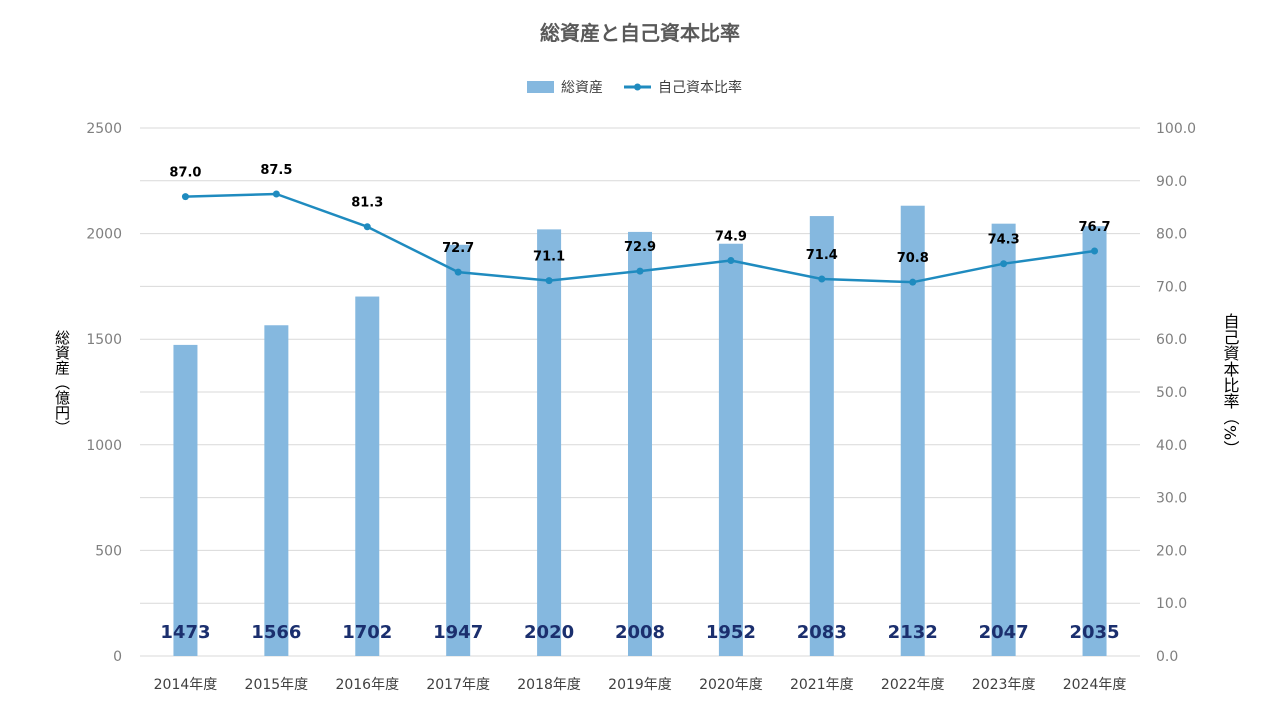 The width and height of the screenshot is (1280, 720). What do you see at coordinates (822, 255) in the screenshot?
I see `line-value-label: 71.4` at bounding box center [822, 255].